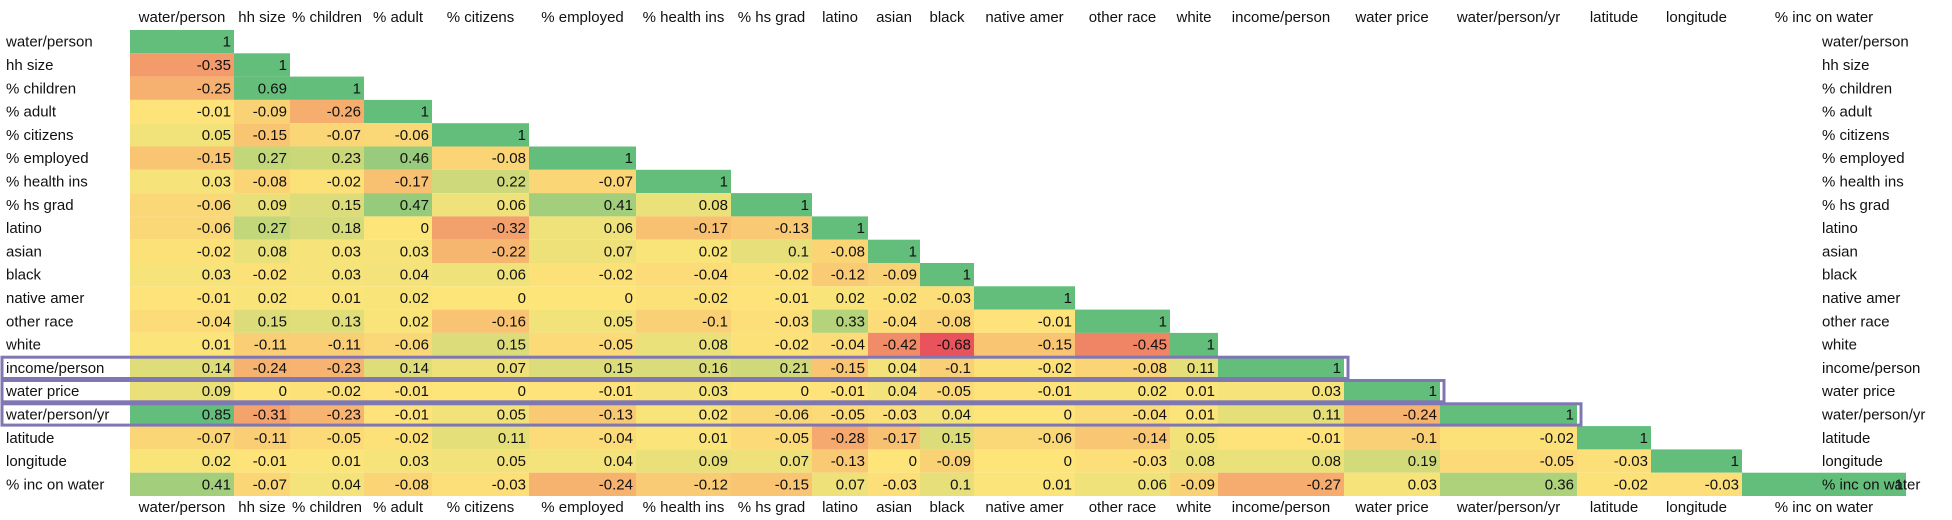  What do you see at coordinates (511, 181) in the screenshot?
I see `cell-value: 0.22` at bounding box center [511, 181].